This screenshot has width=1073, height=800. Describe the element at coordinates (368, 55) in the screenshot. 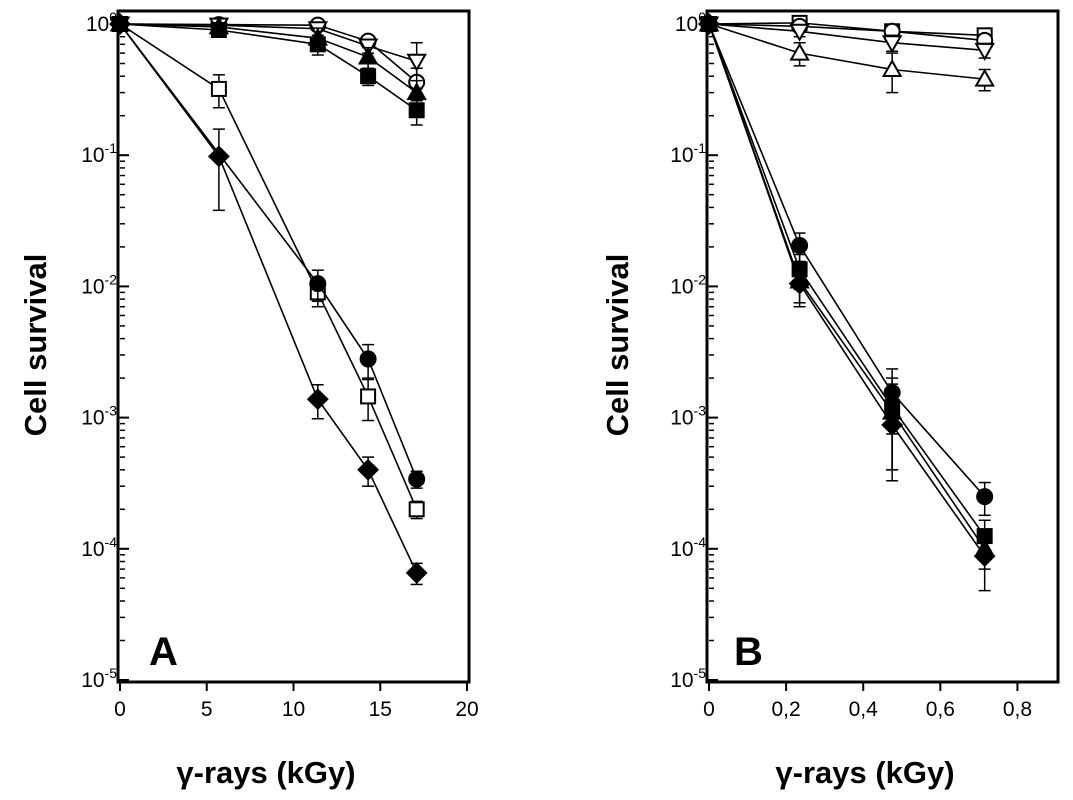

I see `triangle-filled-marker` at that location.